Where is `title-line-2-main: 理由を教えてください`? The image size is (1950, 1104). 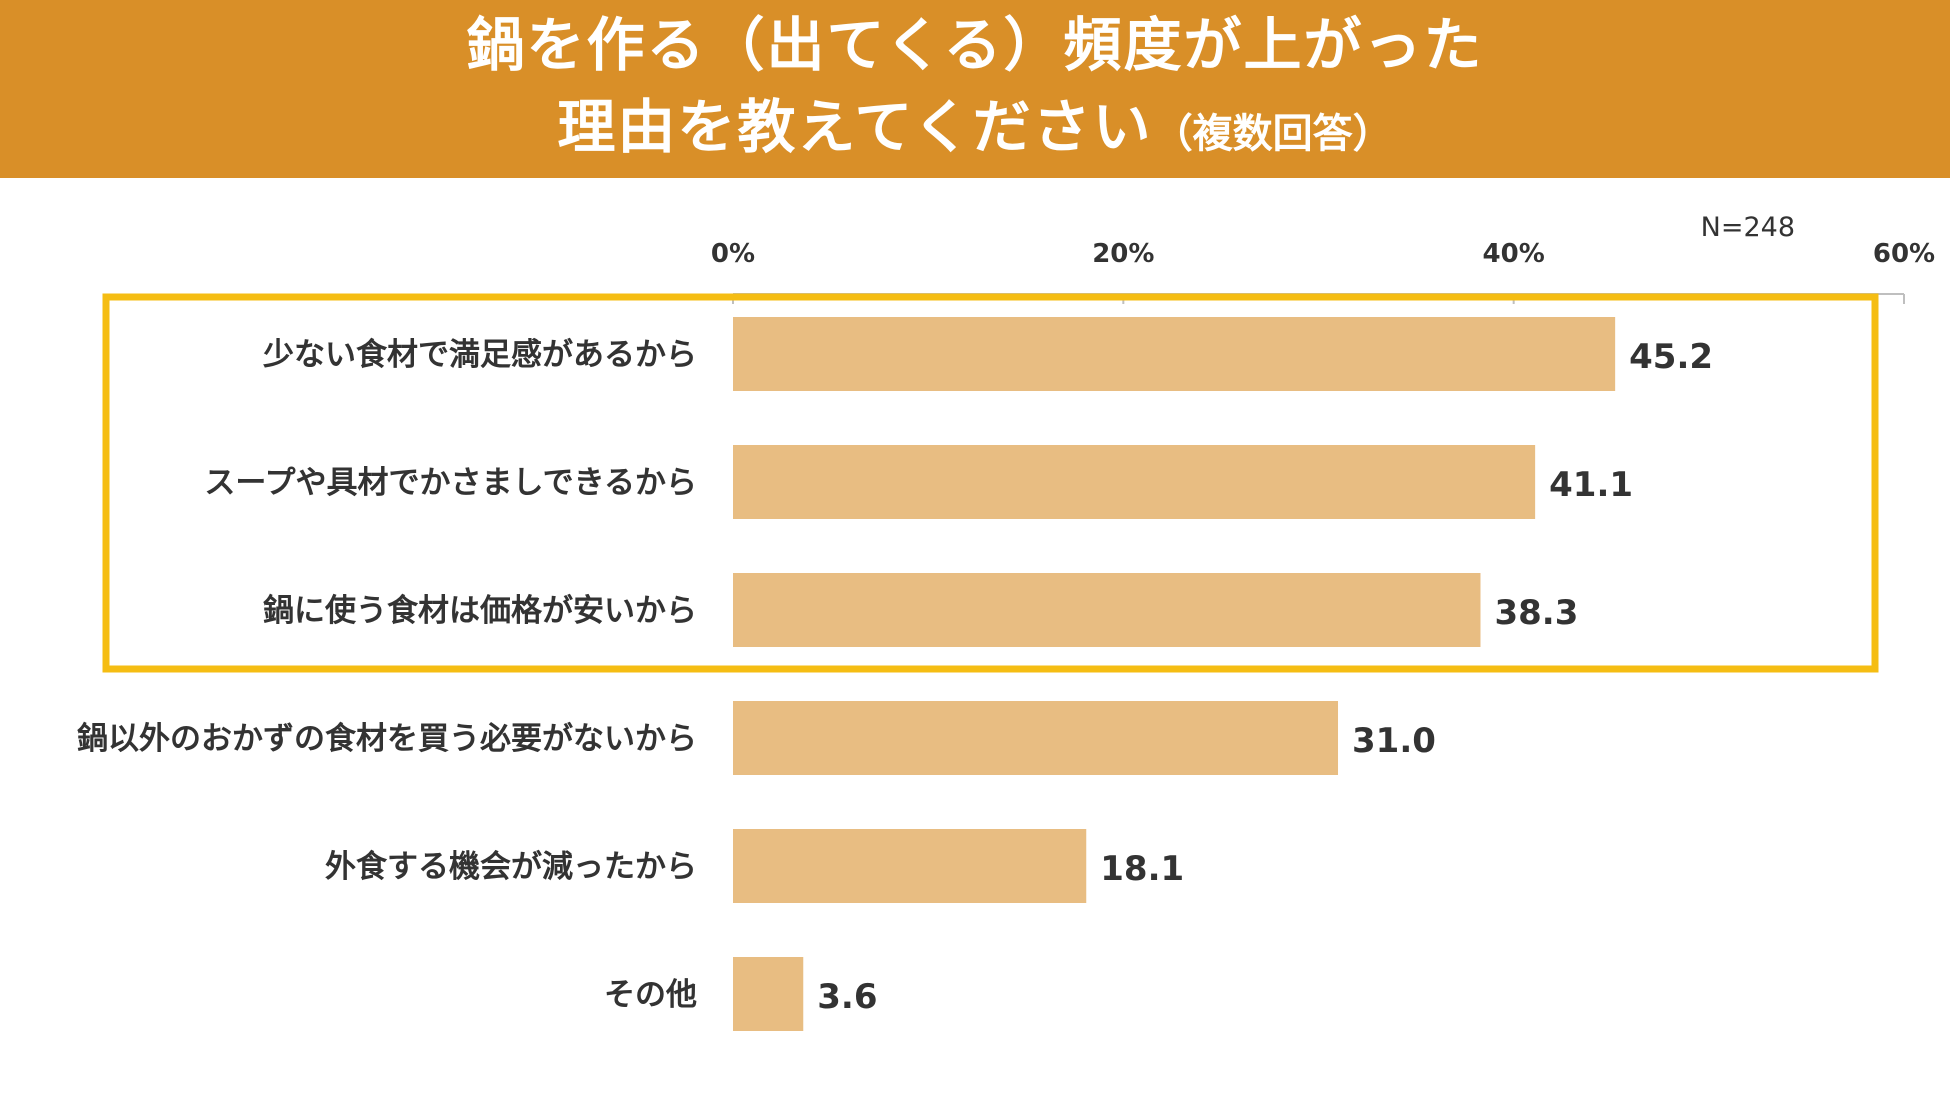 title-line-2-main: 理由を教えてください is located at coordinates (855, 127).